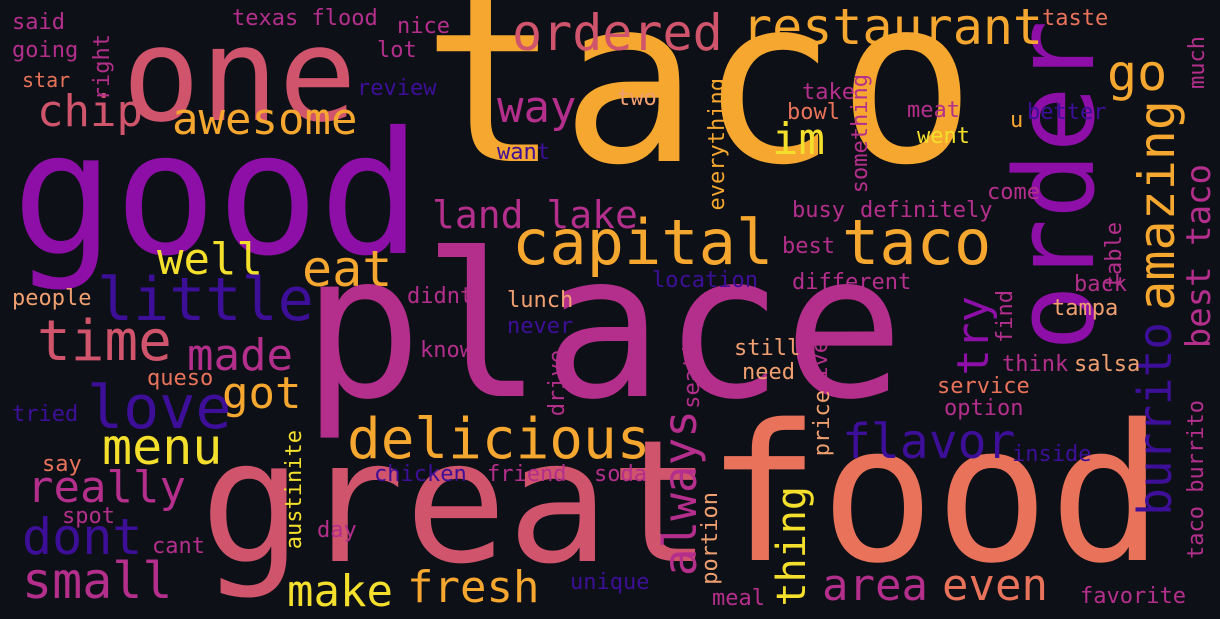 This screenshot has height=619, width=1220. What do you see at coordinates (1196, 479) in the screenshot?
I see `word-taco-burrito: taco burrito` at bounding box center [1196, 479].